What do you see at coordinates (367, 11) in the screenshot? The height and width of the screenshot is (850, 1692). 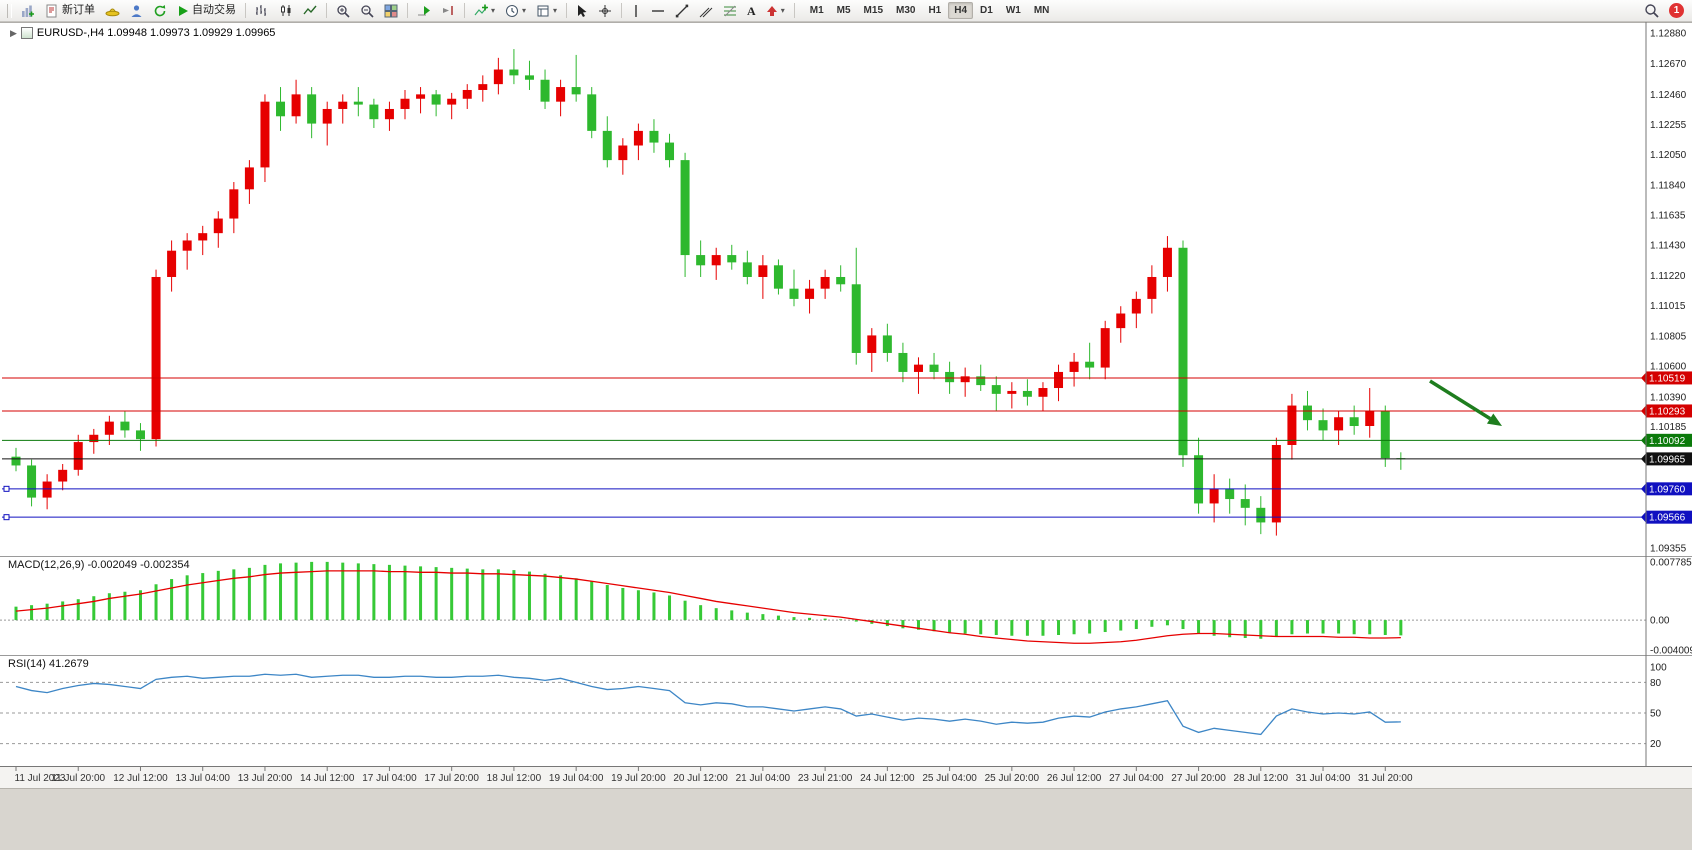 I see `zoom-out-button` at bounding box center [367, 11].